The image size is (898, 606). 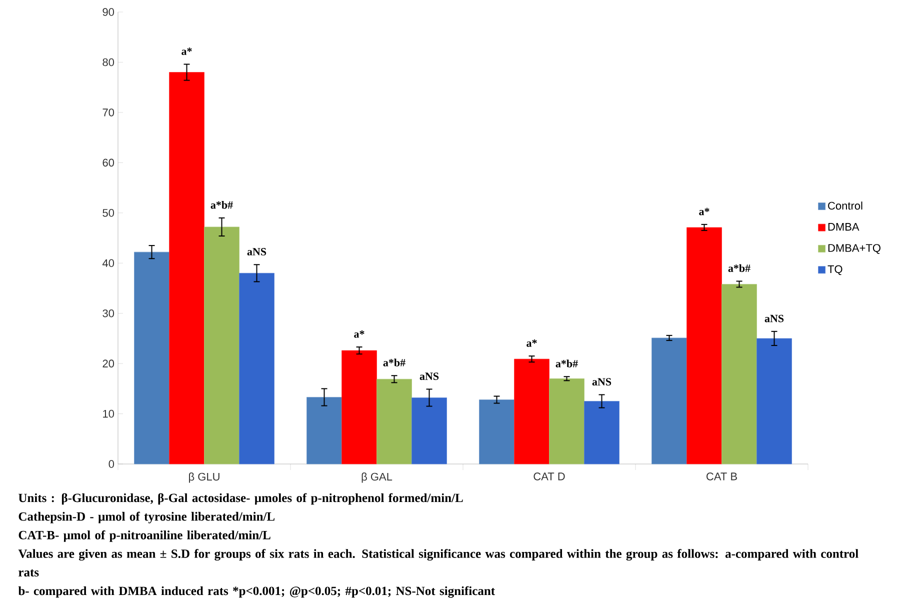 What do you see at coordinates (549, 476) in the screenshot?
I see `x-tick-label: CAT D` at bounding box center [549, 476].